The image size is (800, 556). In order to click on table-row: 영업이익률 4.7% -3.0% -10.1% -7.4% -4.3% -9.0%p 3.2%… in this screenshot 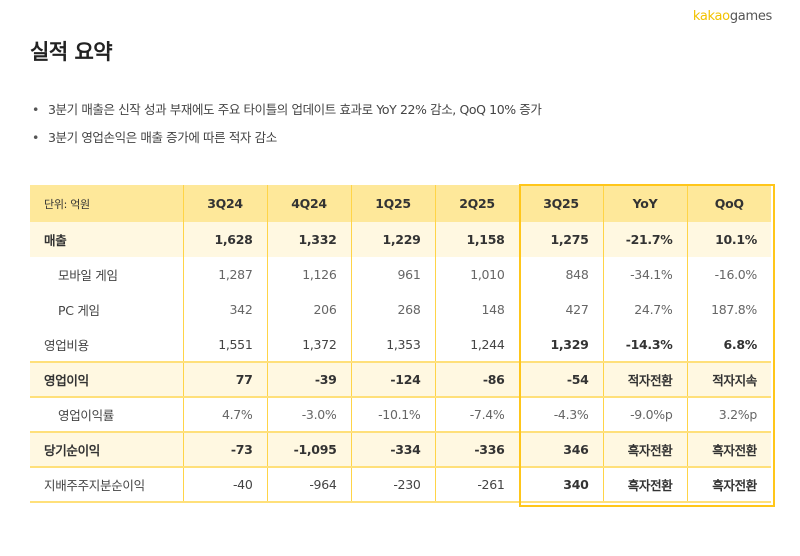, I will do `click(400, 415)`.